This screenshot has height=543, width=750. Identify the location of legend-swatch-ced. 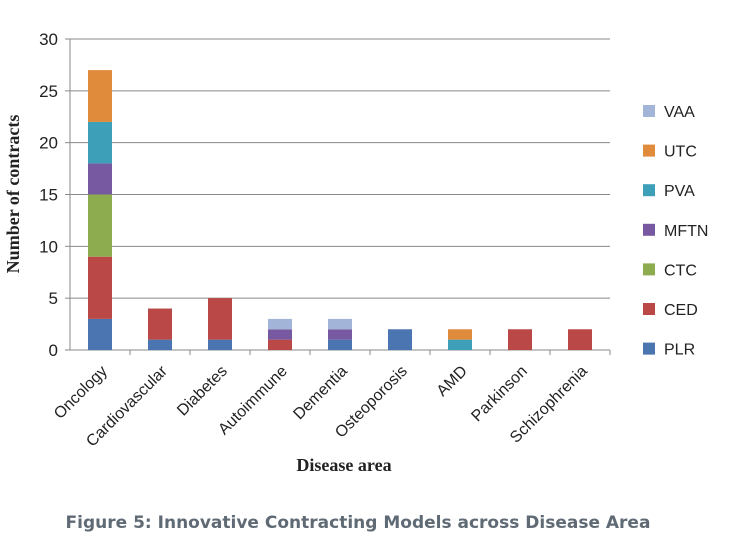
(649, 309).